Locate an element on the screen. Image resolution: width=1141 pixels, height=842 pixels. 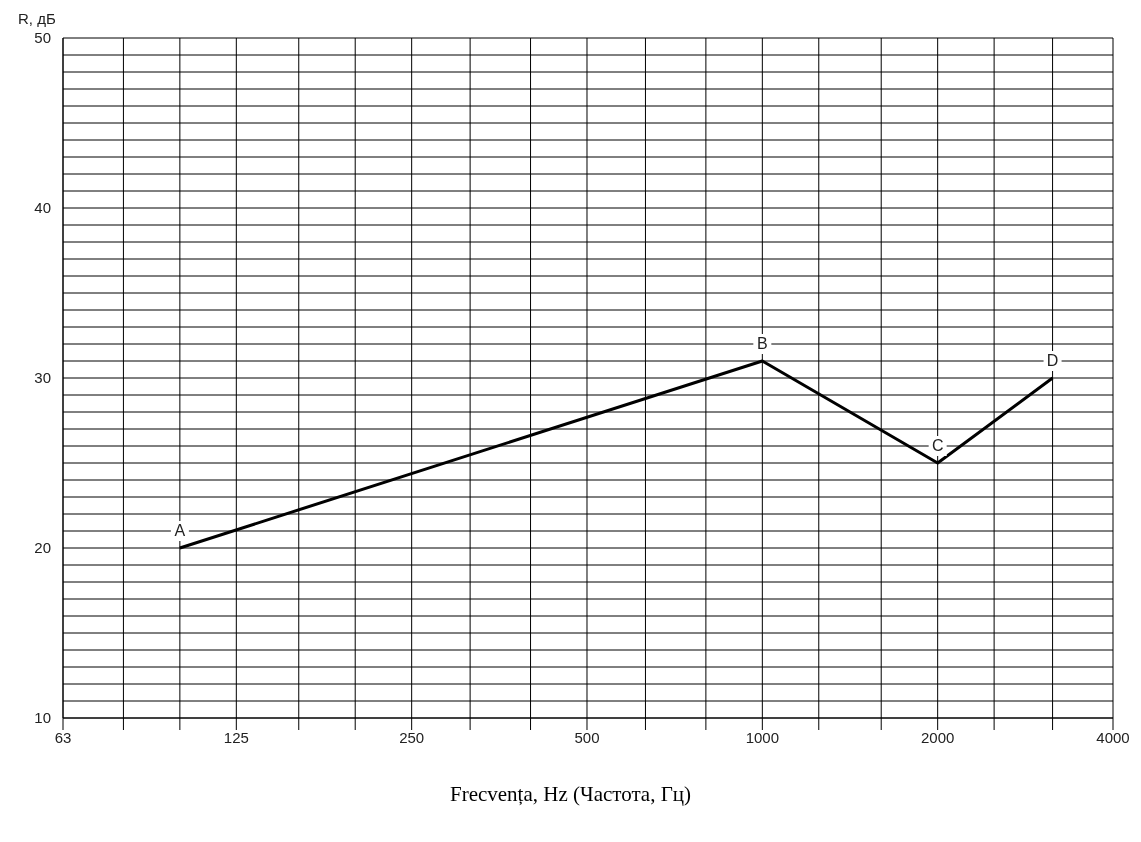
y-tick-label: 50 is located at coordinates (42, 38).